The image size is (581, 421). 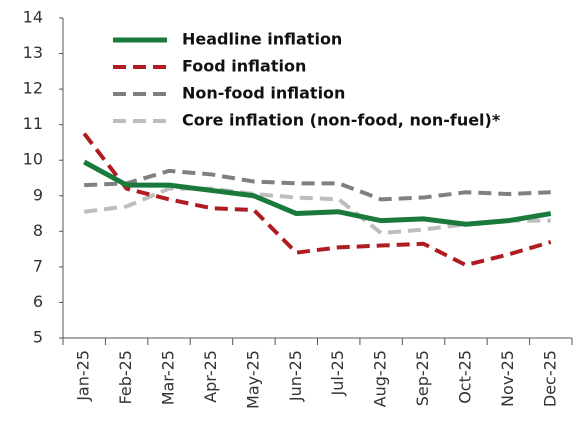 I want to click on y-tick-label: 5, so click(x=38, y=337).